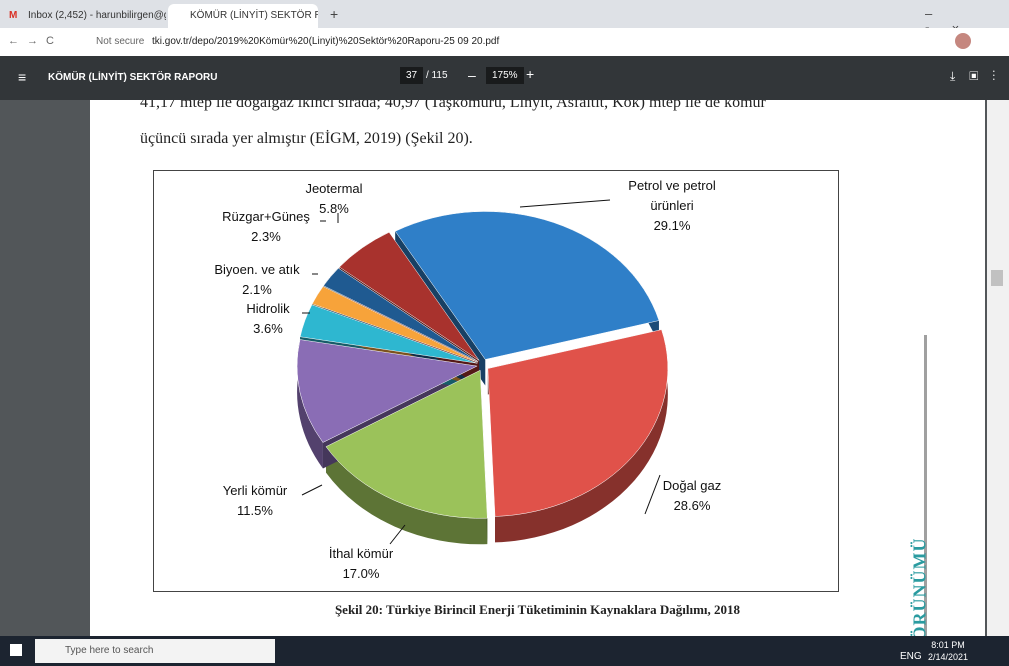 Image resolution: width=1009 pixels, height=666 pixels. I want to click on slice-label: Biyoen. ve atık, so click(257, 269).